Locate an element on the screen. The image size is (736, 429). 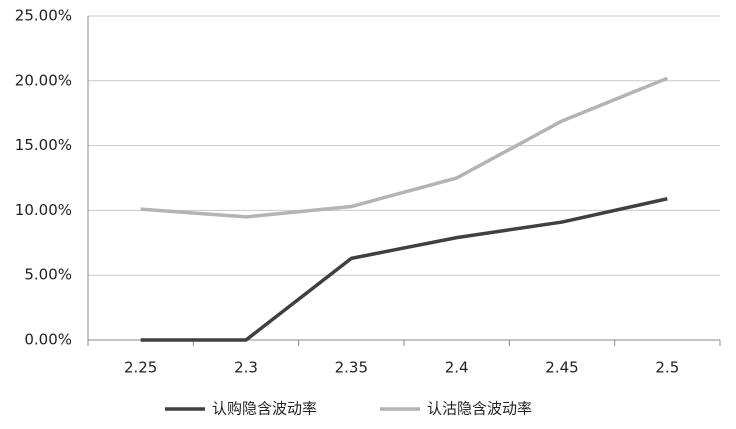
y-tick-label: 25.00% is located at coordinates (43, 16).